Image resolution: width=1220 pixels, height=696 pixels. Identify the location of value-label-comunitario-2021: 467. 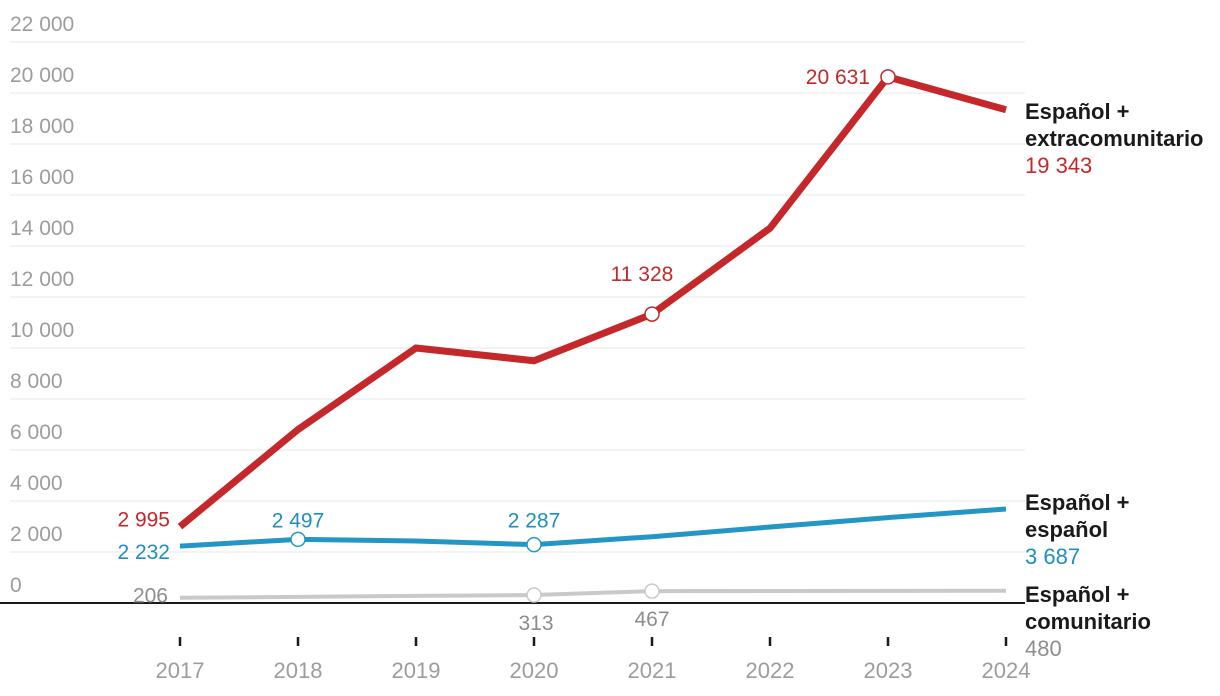
(651, 619).